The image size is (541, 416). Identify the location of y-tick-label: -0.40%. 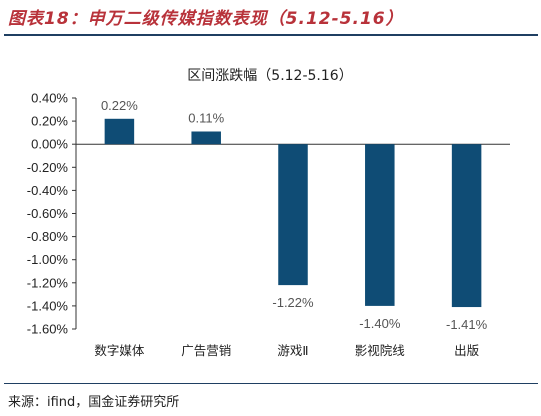
(48, 190).